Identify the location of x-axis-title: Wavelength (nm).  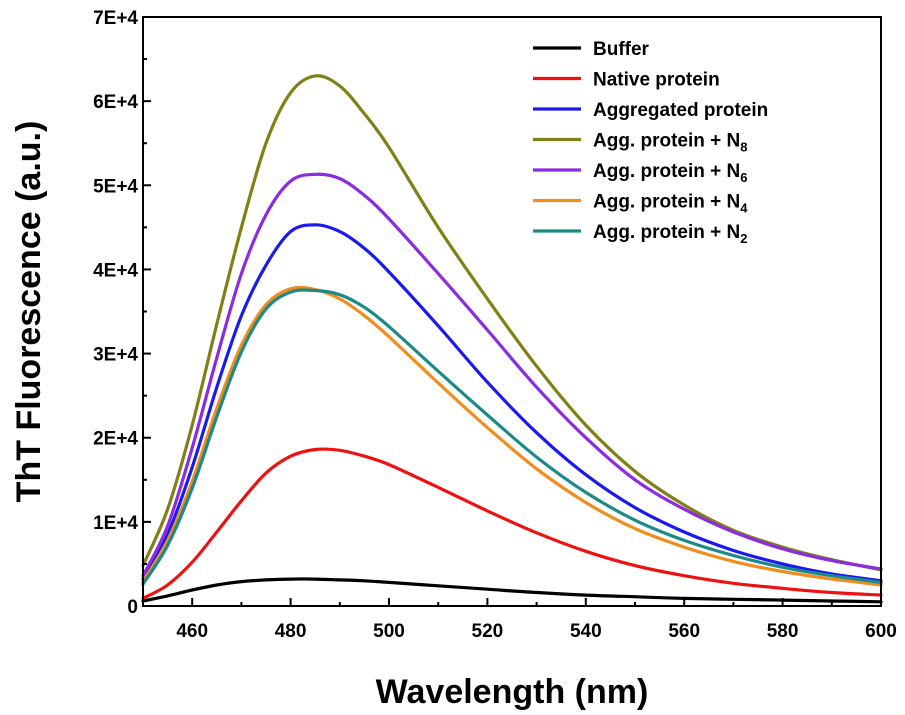
(512, 692).